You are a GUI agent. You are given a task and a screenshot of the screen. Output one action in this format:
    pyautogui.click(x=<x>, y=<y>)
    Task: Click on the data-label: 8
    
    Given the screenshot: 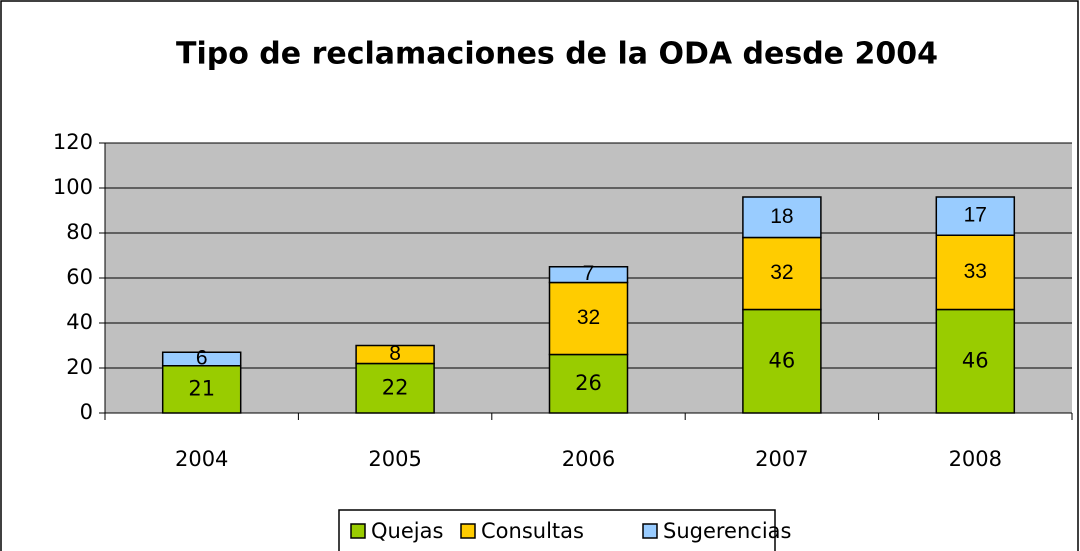 What is the action you would take?
    pyautogui.click(x=395, y=353)
    